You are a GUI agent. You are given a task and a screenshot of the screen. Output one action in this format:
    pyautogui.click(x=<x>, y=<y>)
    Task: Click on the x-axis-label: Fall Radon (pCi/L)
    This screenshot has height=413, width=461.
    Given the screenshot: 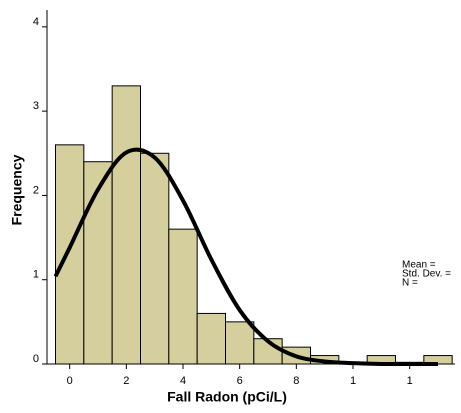 What is the action you would take?
    pyautogui.click(x=227, y=397)
    